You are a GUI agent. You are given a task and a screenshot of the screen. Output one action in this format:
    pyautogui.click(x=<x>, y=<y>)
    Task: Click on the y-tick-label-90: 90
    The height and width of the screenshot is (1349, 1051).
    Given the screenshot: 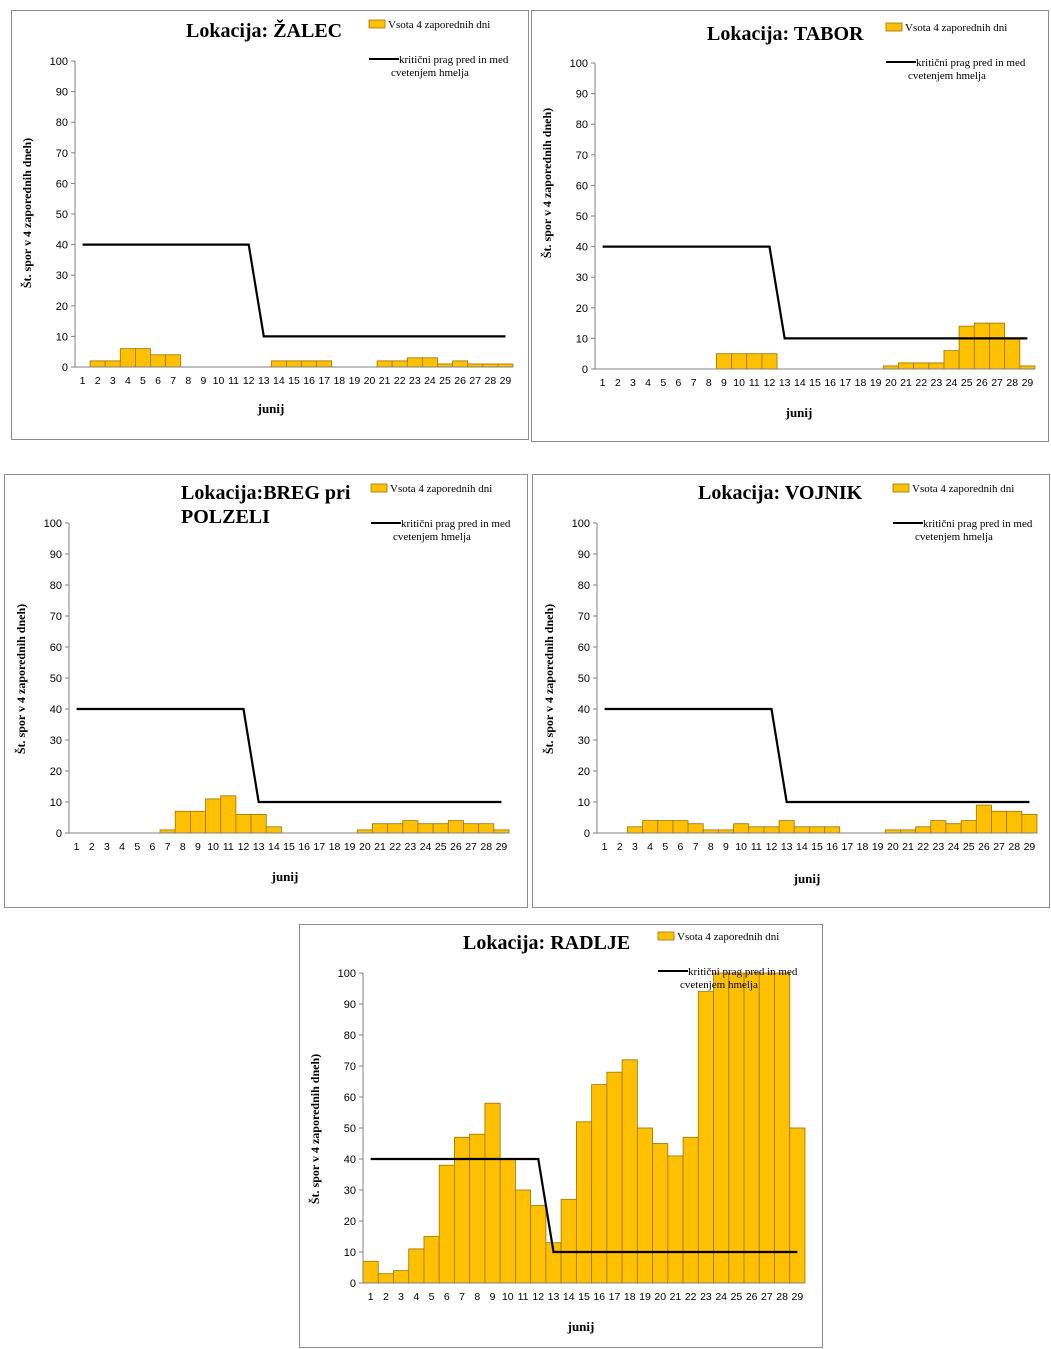 What is the action you would take?
    pyautogui.click(x=582, y=95)
    